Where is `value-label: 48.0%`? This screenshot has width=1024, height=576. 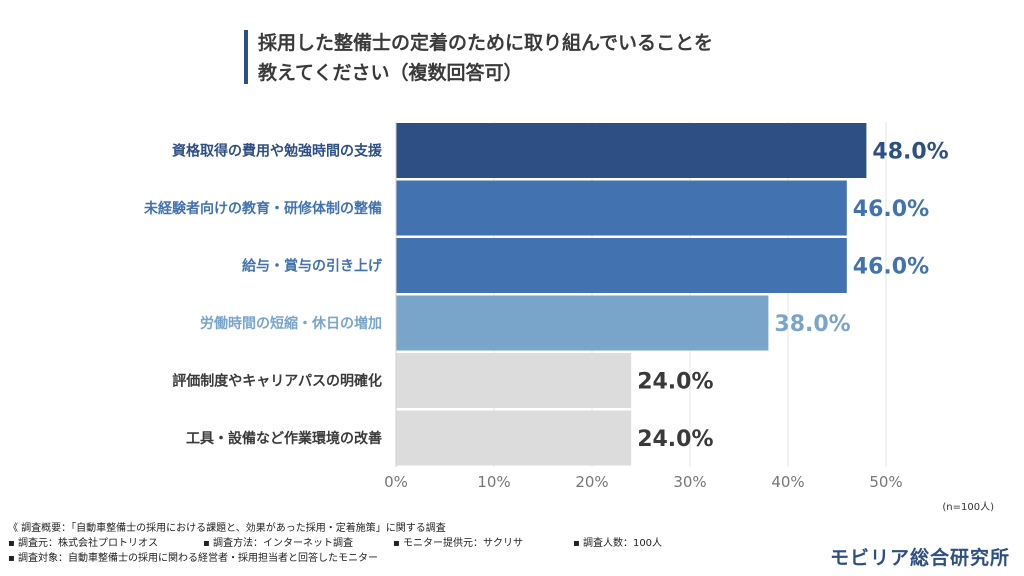
value-label: 48.0% is located at coordinates (910, 152).